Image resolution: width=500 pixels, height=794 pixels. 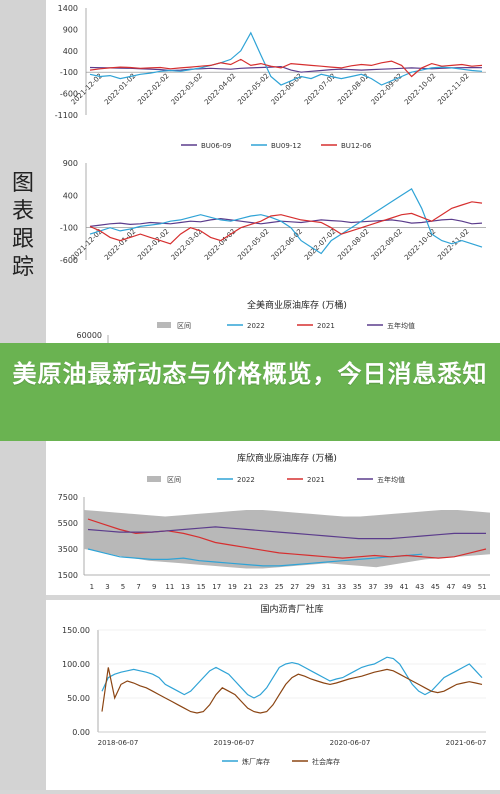 I want to click on x-tick-label: 49, so click(x=466, y=587).